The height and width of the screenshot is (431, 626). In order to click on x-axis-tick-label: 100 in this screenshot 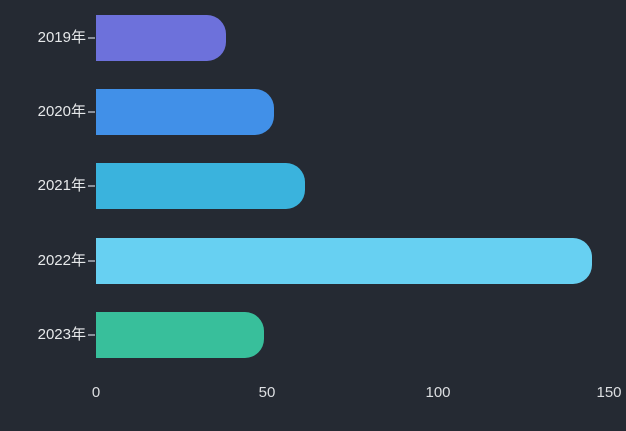, I will do `click(438, 392)`.